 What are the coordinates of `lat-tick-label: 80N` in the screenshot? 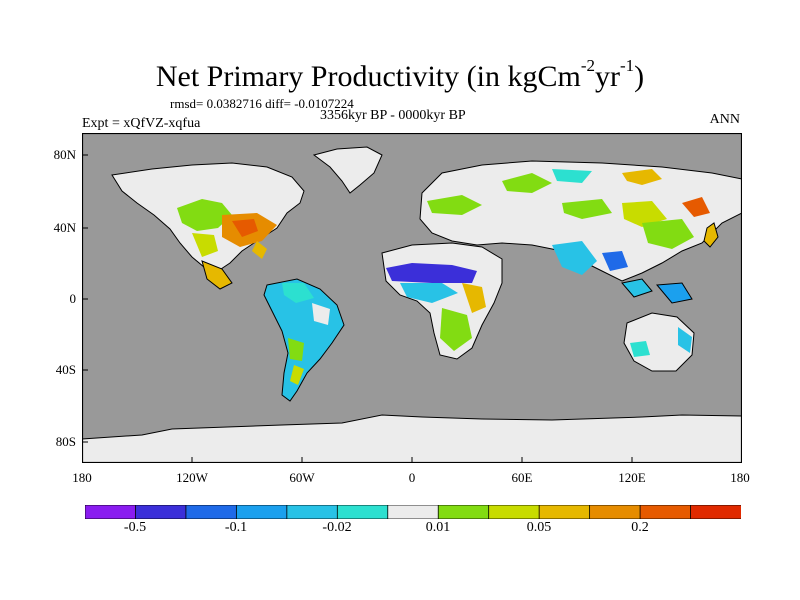 It's located at (64, 154).